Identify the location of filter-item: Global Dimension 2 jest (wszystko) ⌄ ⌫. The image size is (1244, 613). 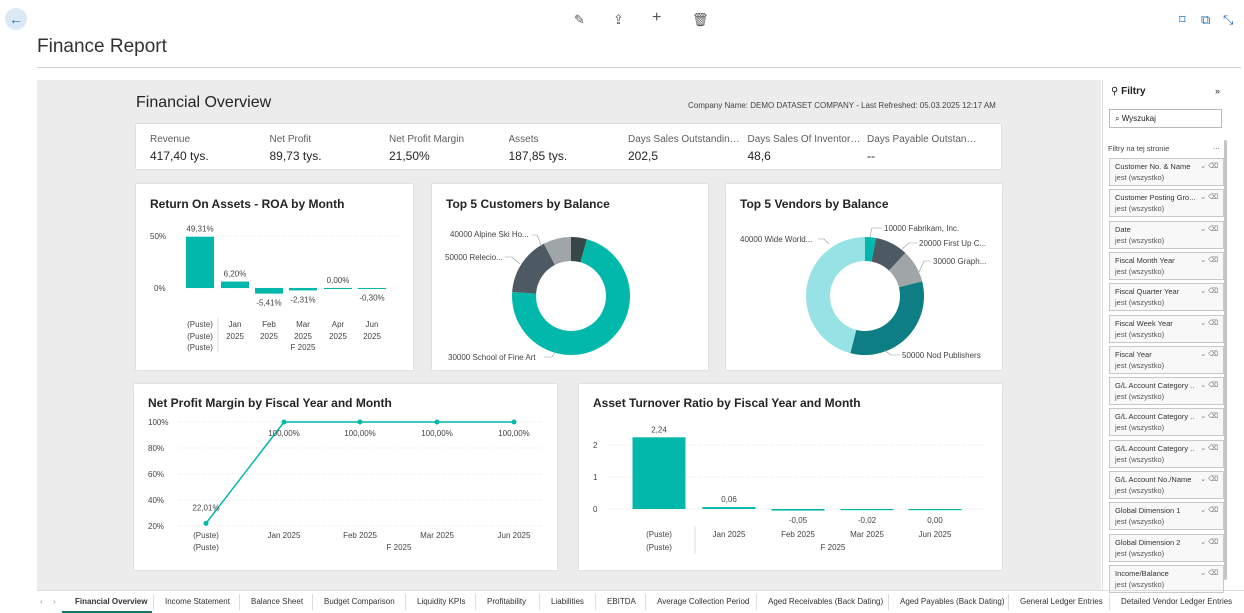
(1166, 547).